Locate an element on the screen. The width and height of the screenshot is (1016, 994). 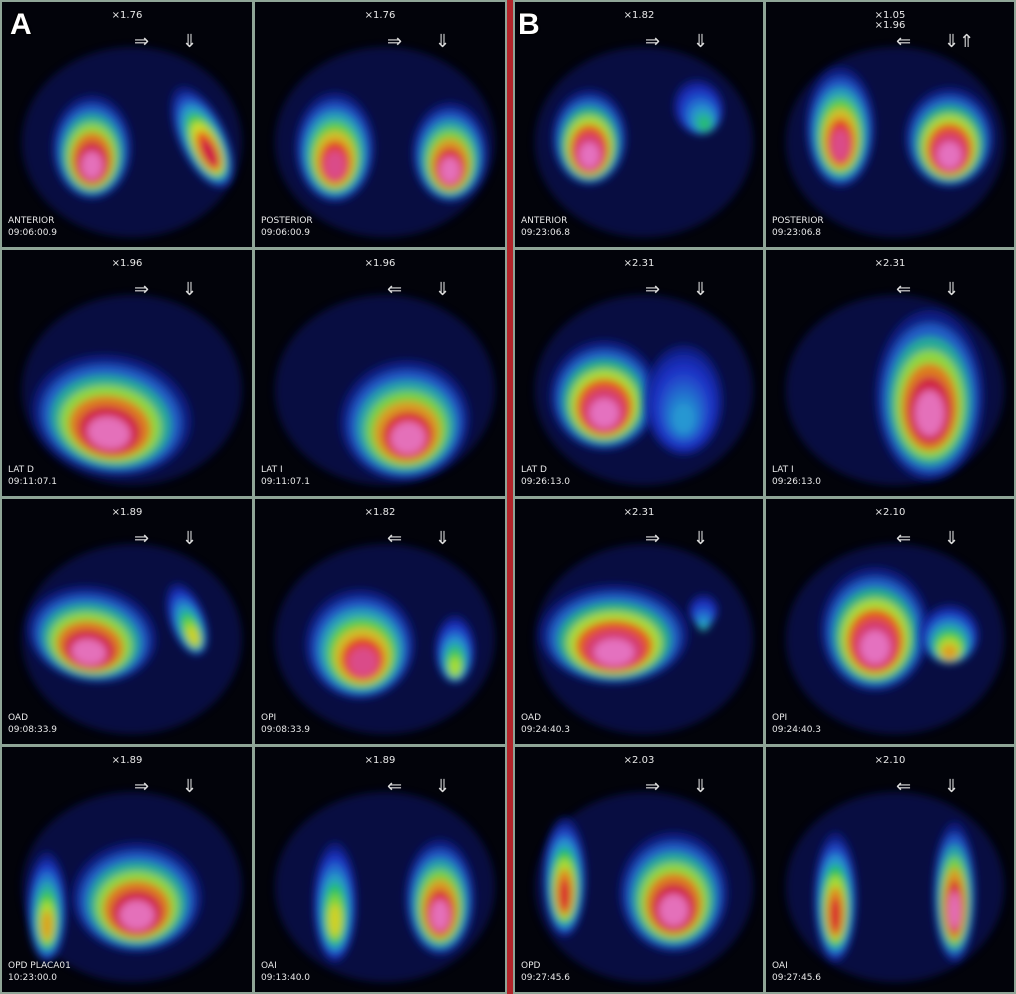
scan-tile: ×2.31 ⇒ ⇓ OAD 09:24:40.3 is located at coordinates (639, 621).